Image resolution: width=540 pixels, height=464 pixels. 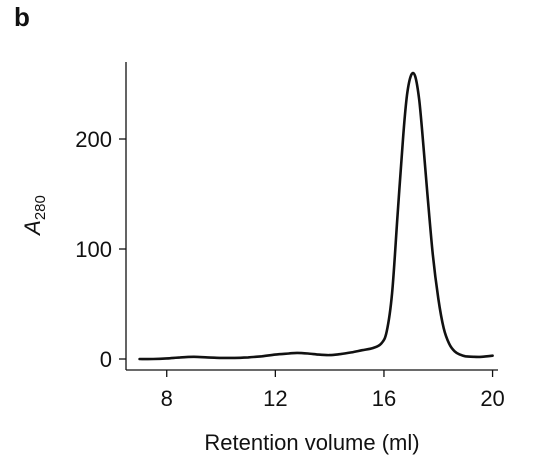 I want to click on x-tick-label: 12, so click(x=275, y=398).